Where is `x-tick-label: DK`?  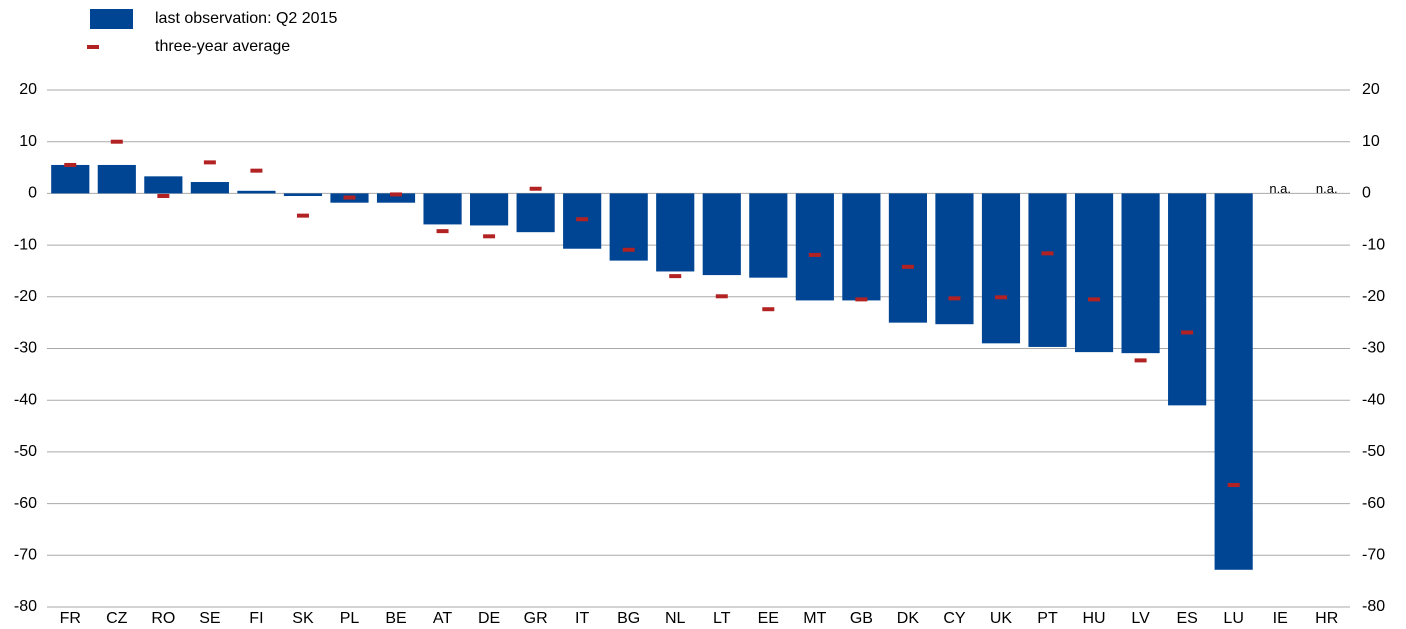
x-tick-label: DK is located at coordinates (908, 618).